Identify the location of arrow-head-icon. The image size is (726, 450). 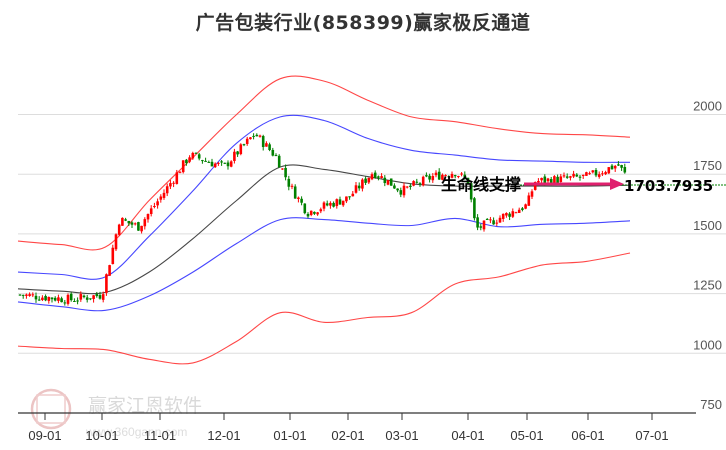
(617, 184).